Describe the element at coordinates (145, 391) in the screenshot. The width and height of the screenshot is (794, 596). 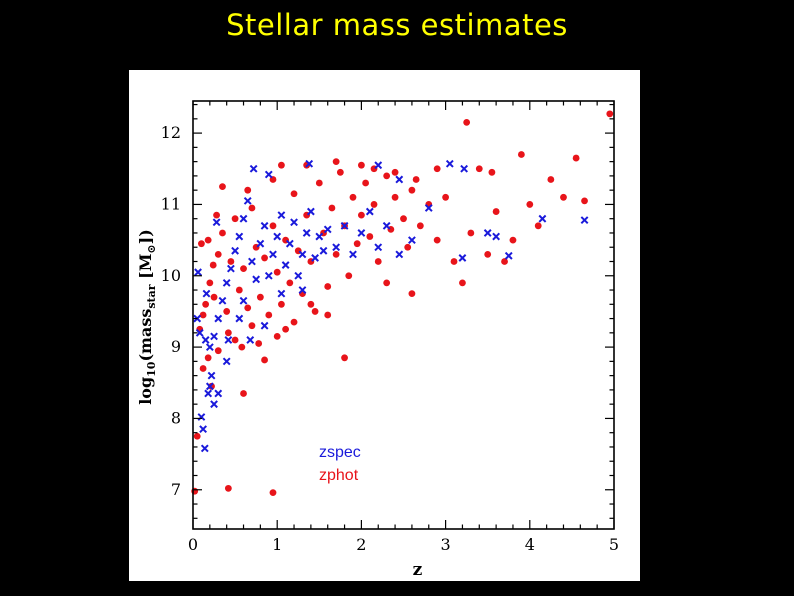
I see `y-title-main: log` at that location.